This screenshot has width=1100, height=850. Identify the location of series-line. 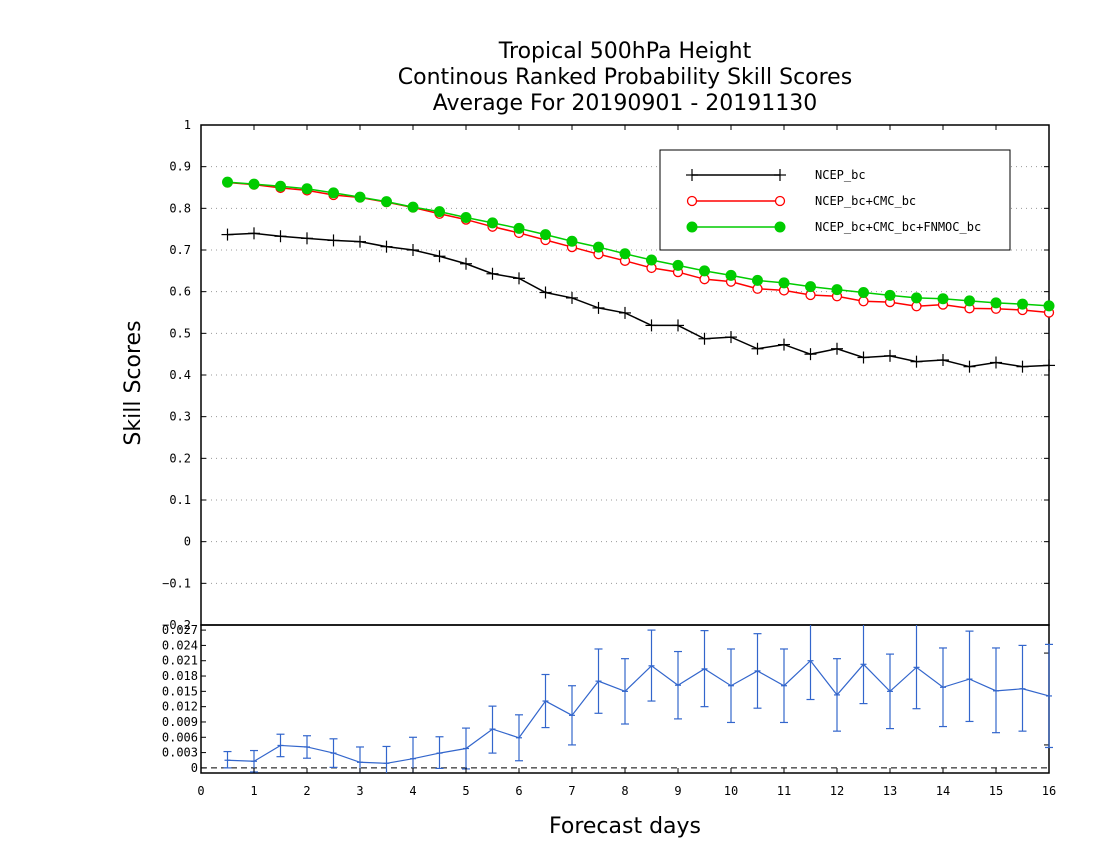
(638, 300).